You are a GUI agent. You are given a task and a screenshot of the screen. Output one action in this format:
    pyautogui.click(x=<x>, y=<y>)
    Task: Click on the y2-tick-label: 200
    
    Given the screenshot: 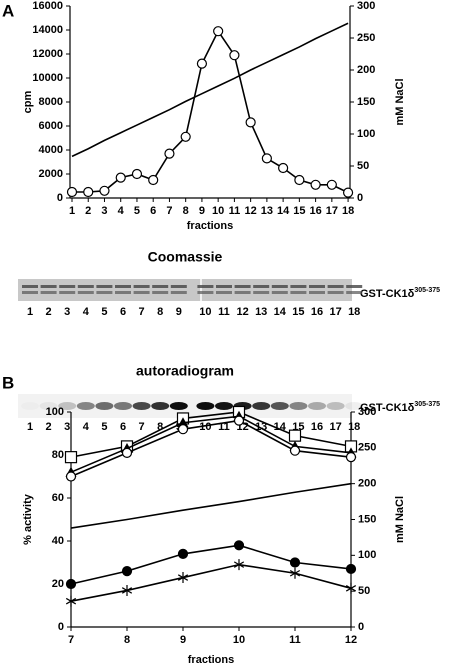 What is the action you would take?
    pyautogui.click(x=366, y=70)
    